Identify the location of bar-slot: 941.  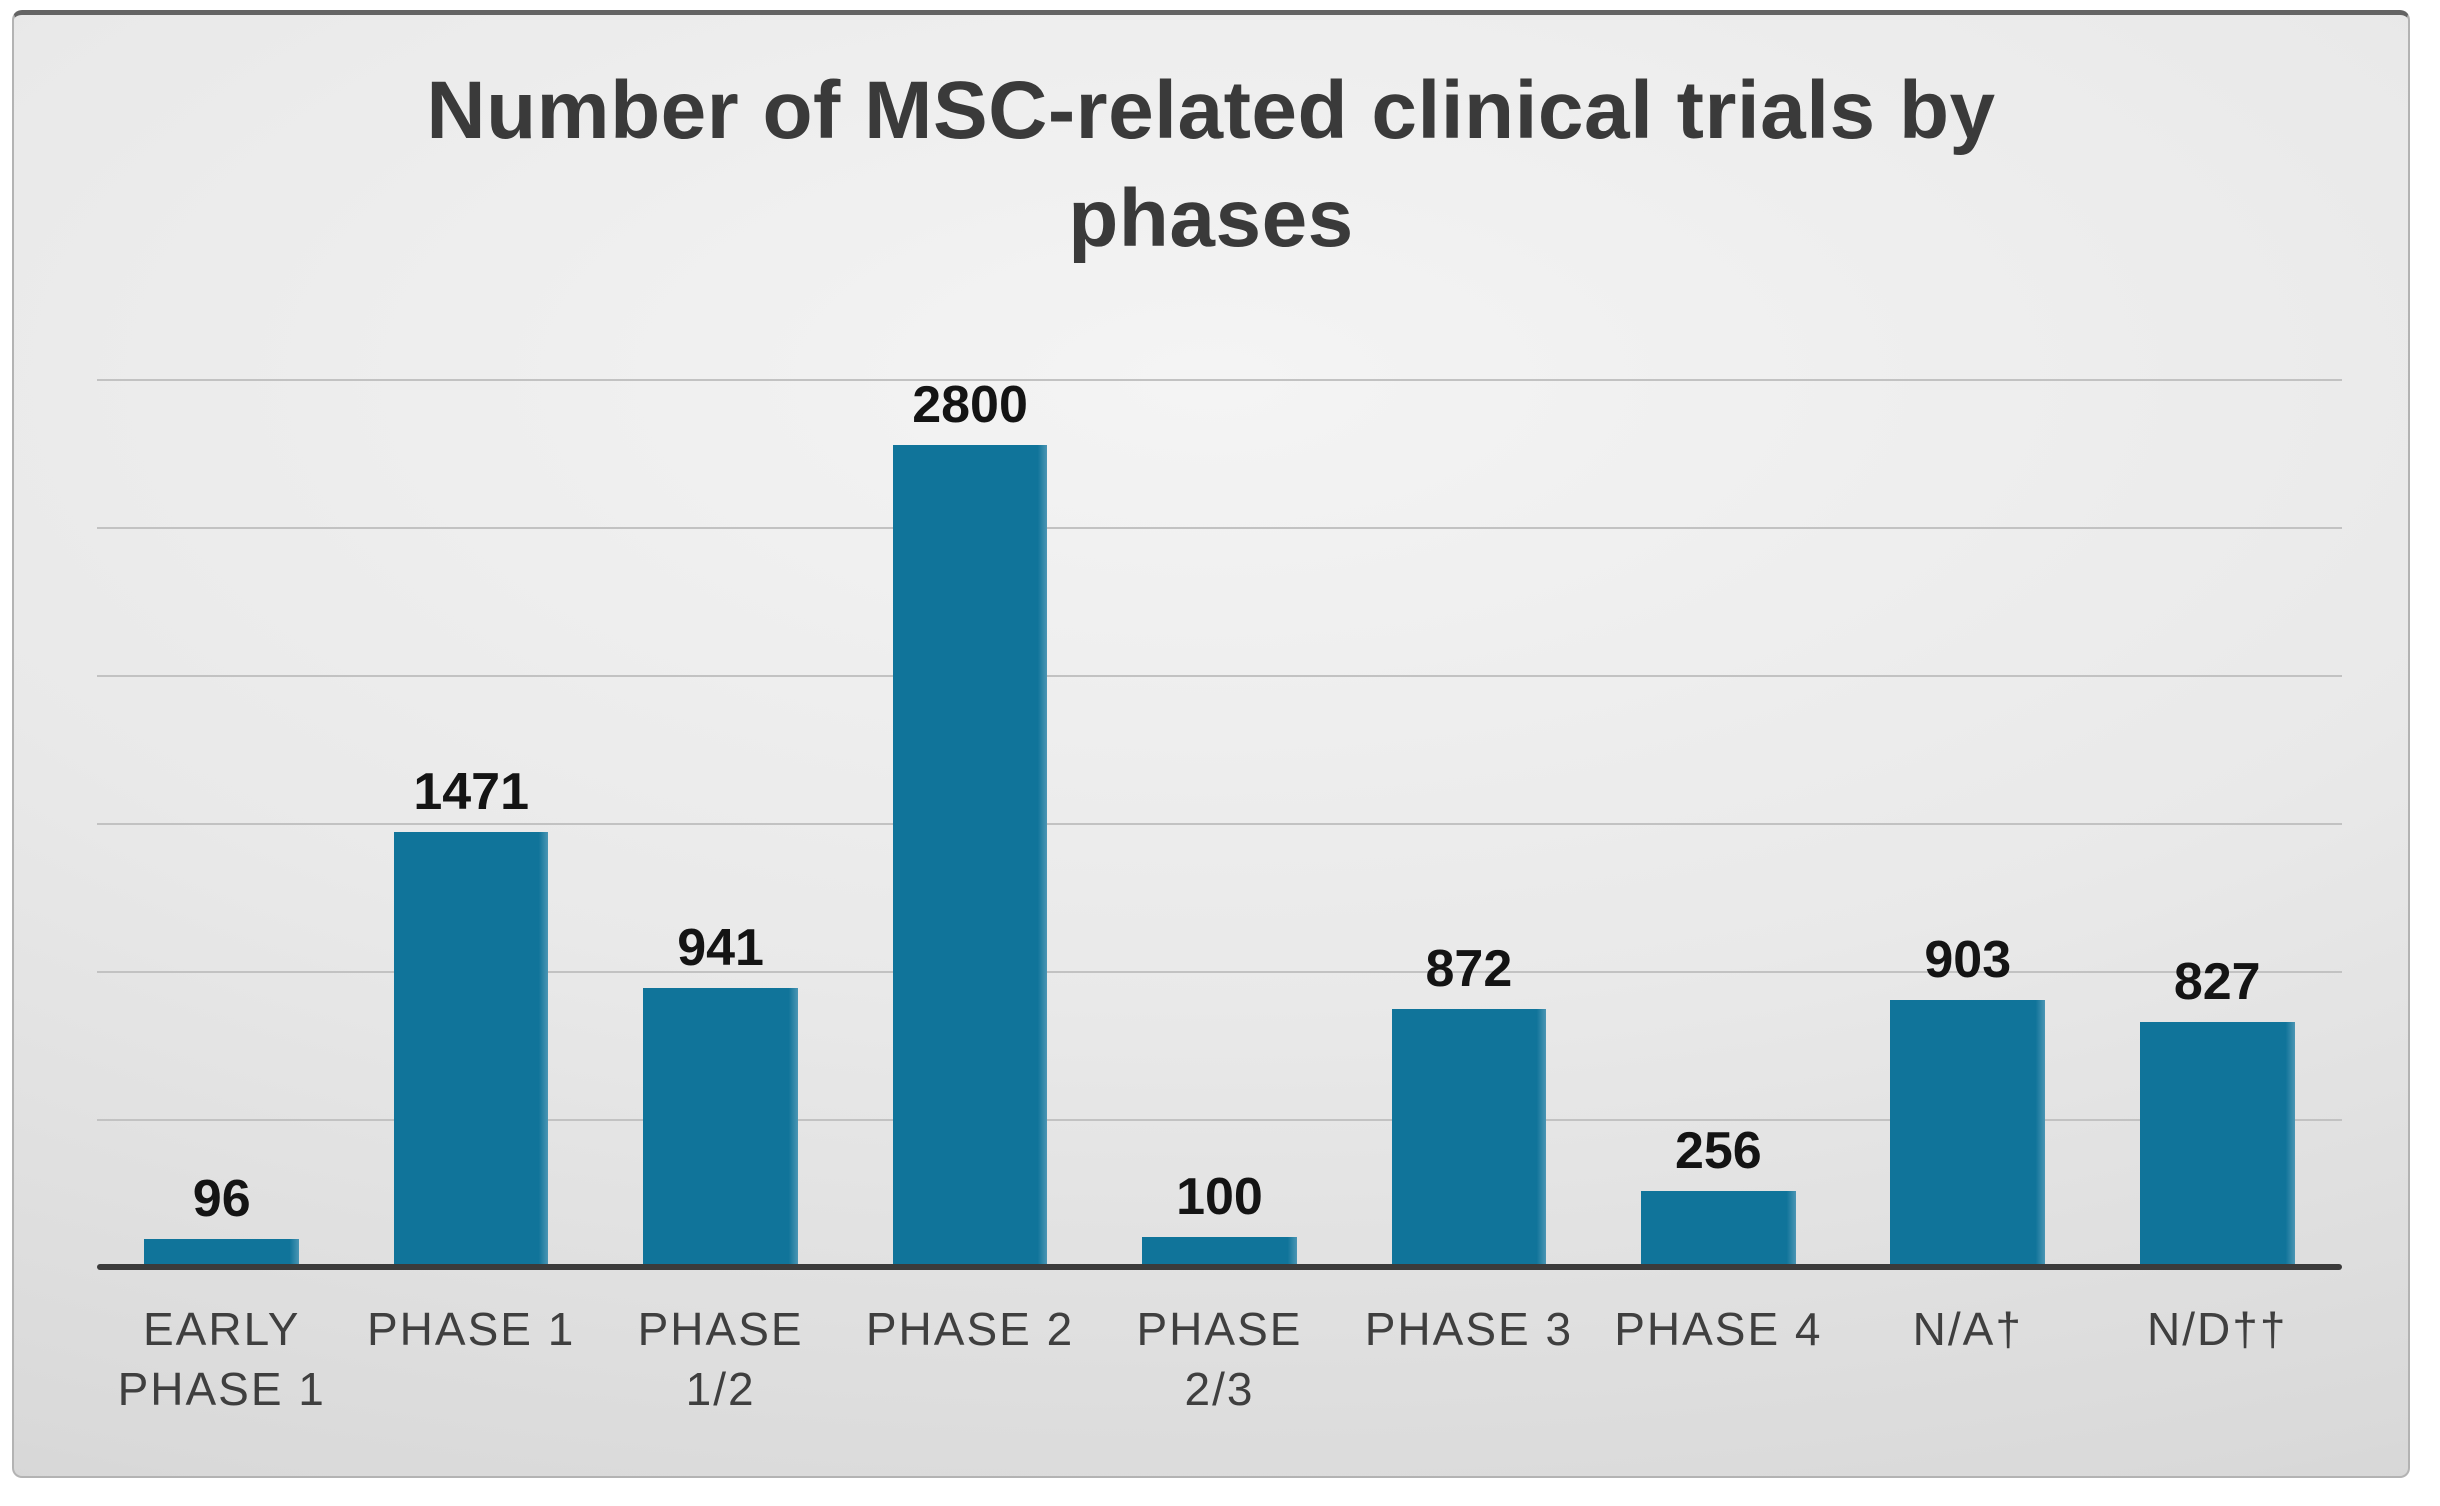
(720, 823).